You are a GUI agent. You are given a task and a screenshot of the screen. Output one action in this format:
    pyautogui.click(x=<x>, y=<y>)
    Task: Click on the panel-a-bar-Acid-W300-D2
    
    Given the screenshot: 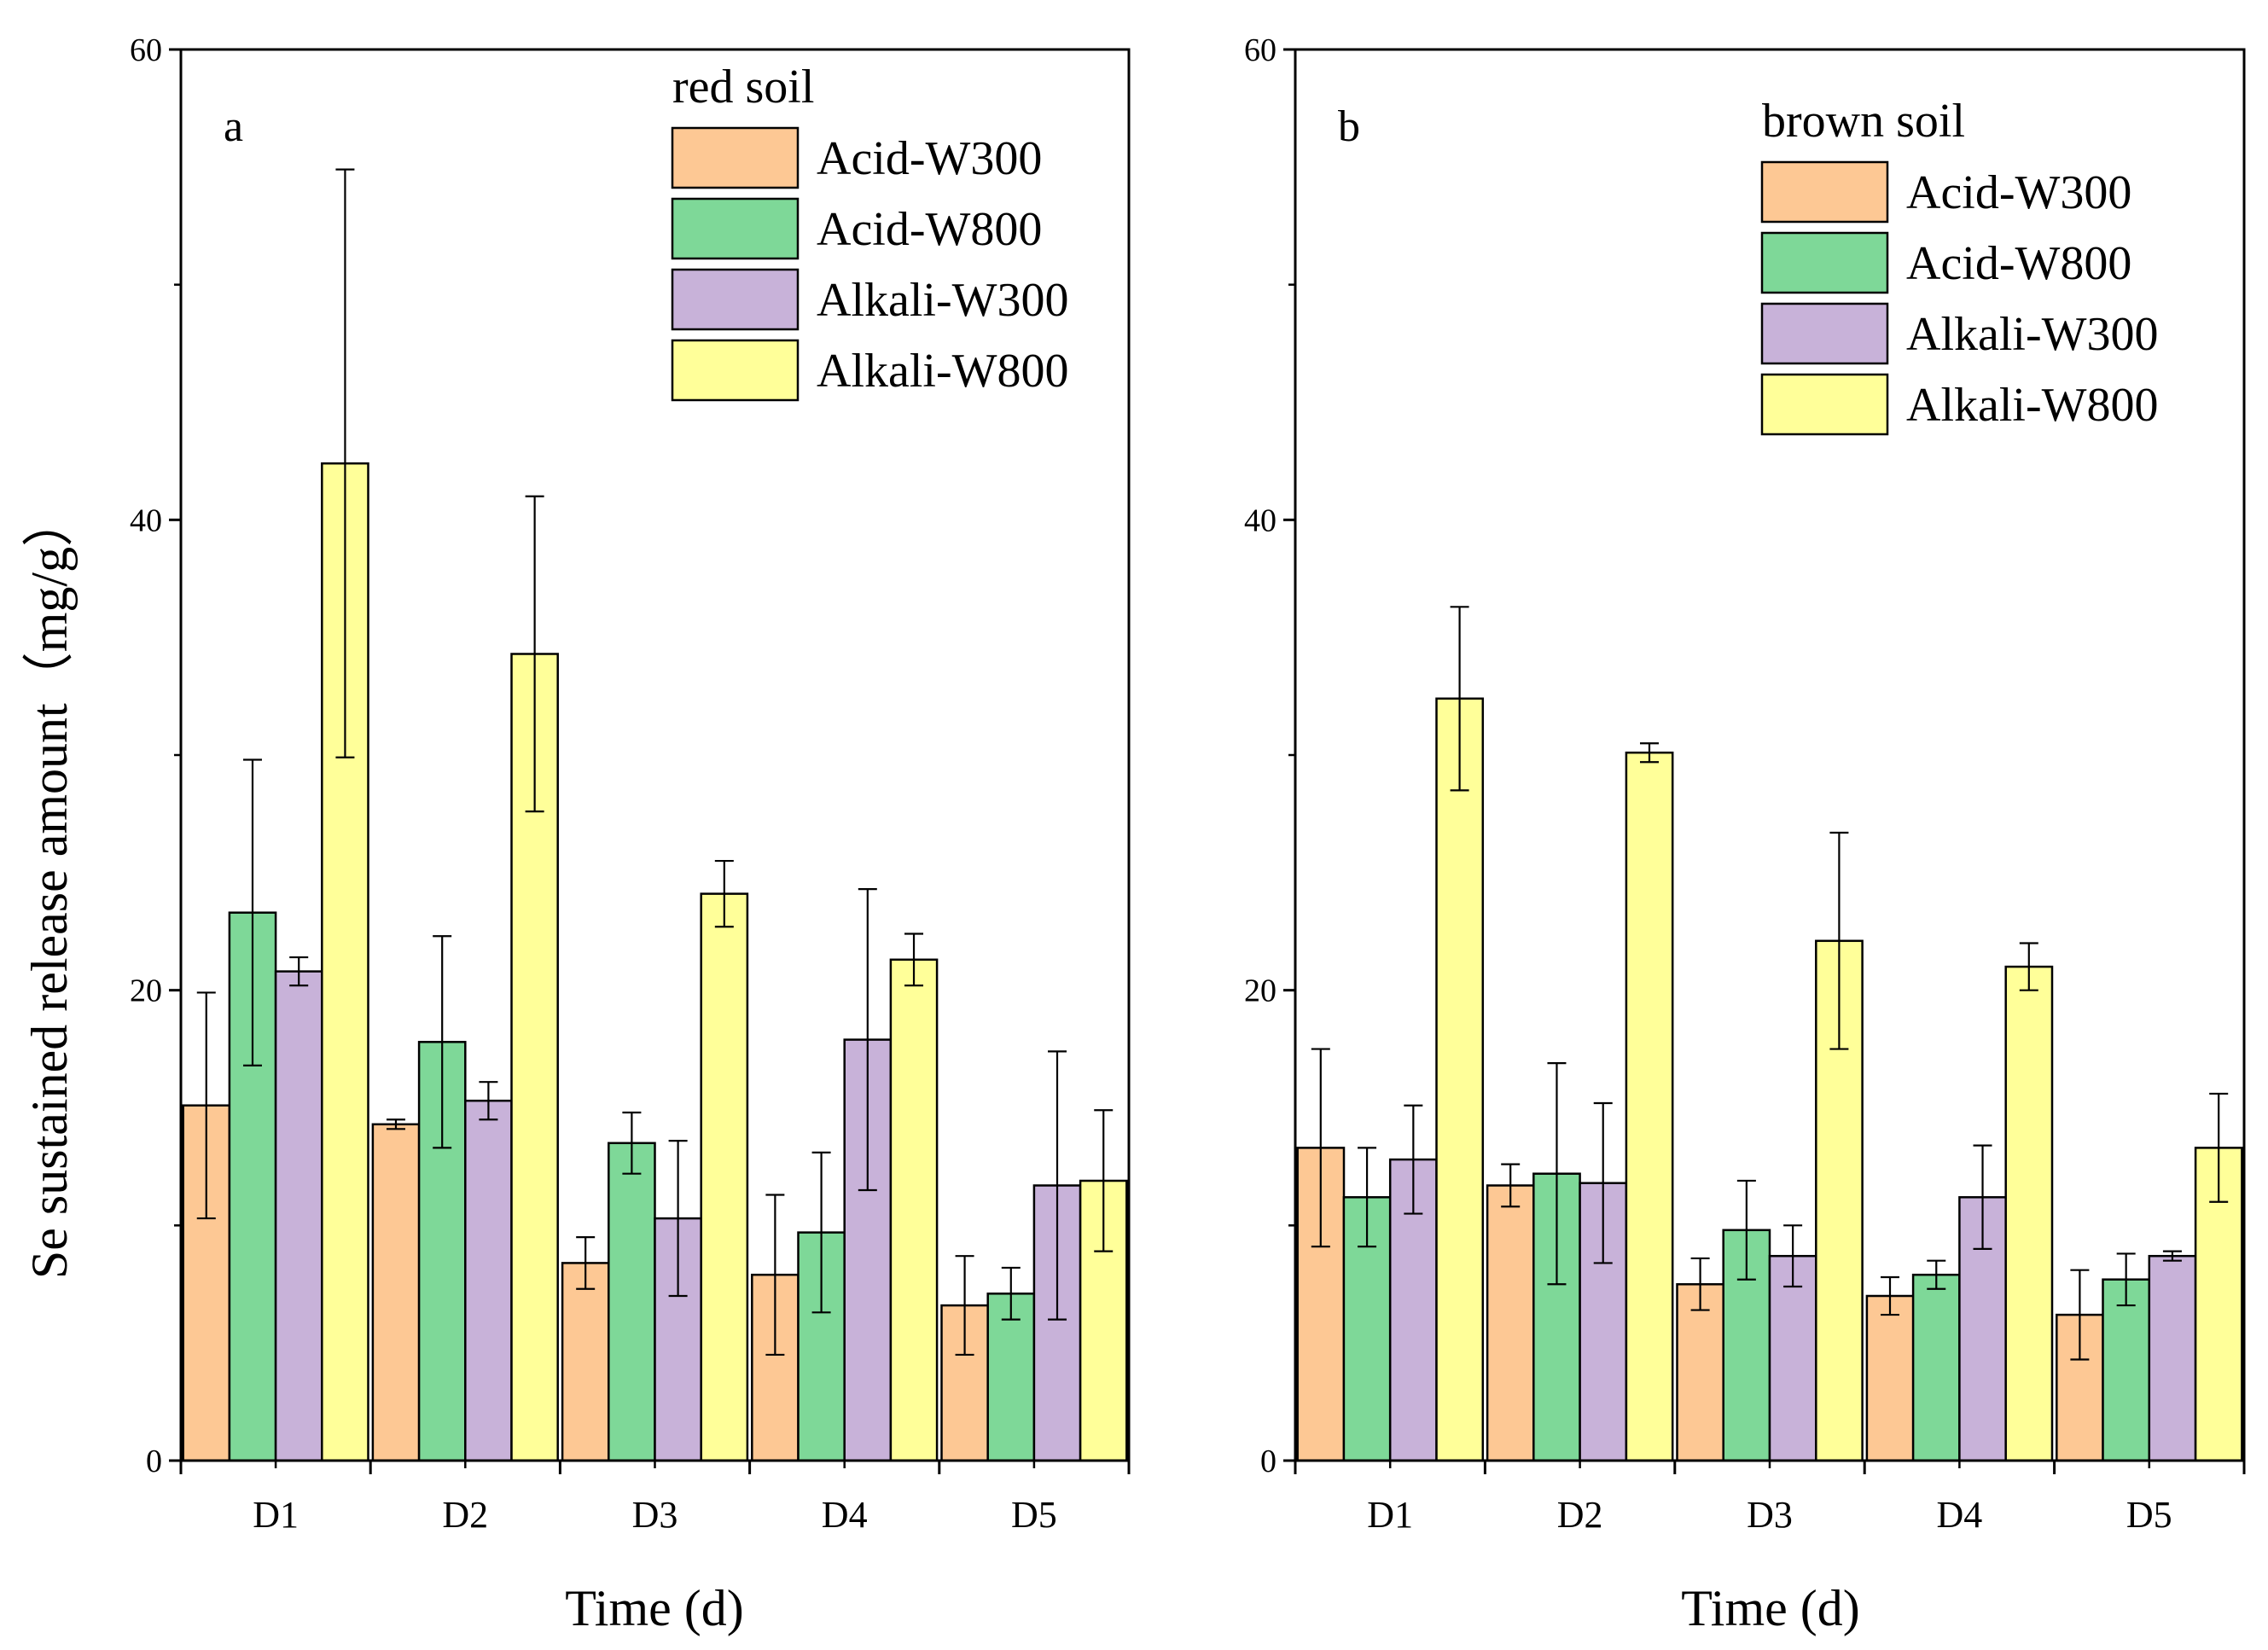 What is the action you would take?
    pyautogui.click(x=396, y=1292)
    